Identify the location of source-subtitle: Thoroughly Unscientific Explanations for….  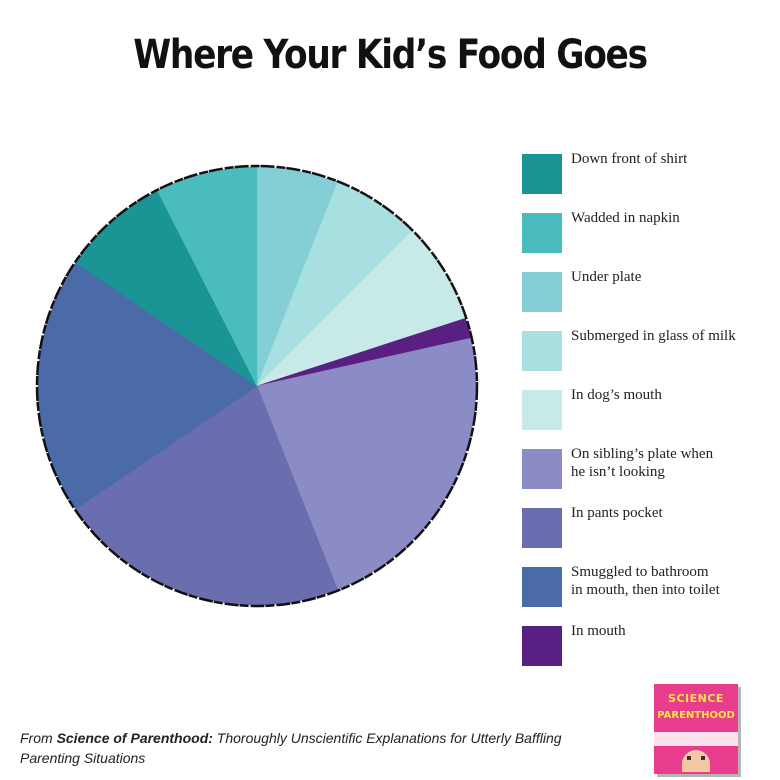
(291, 748).